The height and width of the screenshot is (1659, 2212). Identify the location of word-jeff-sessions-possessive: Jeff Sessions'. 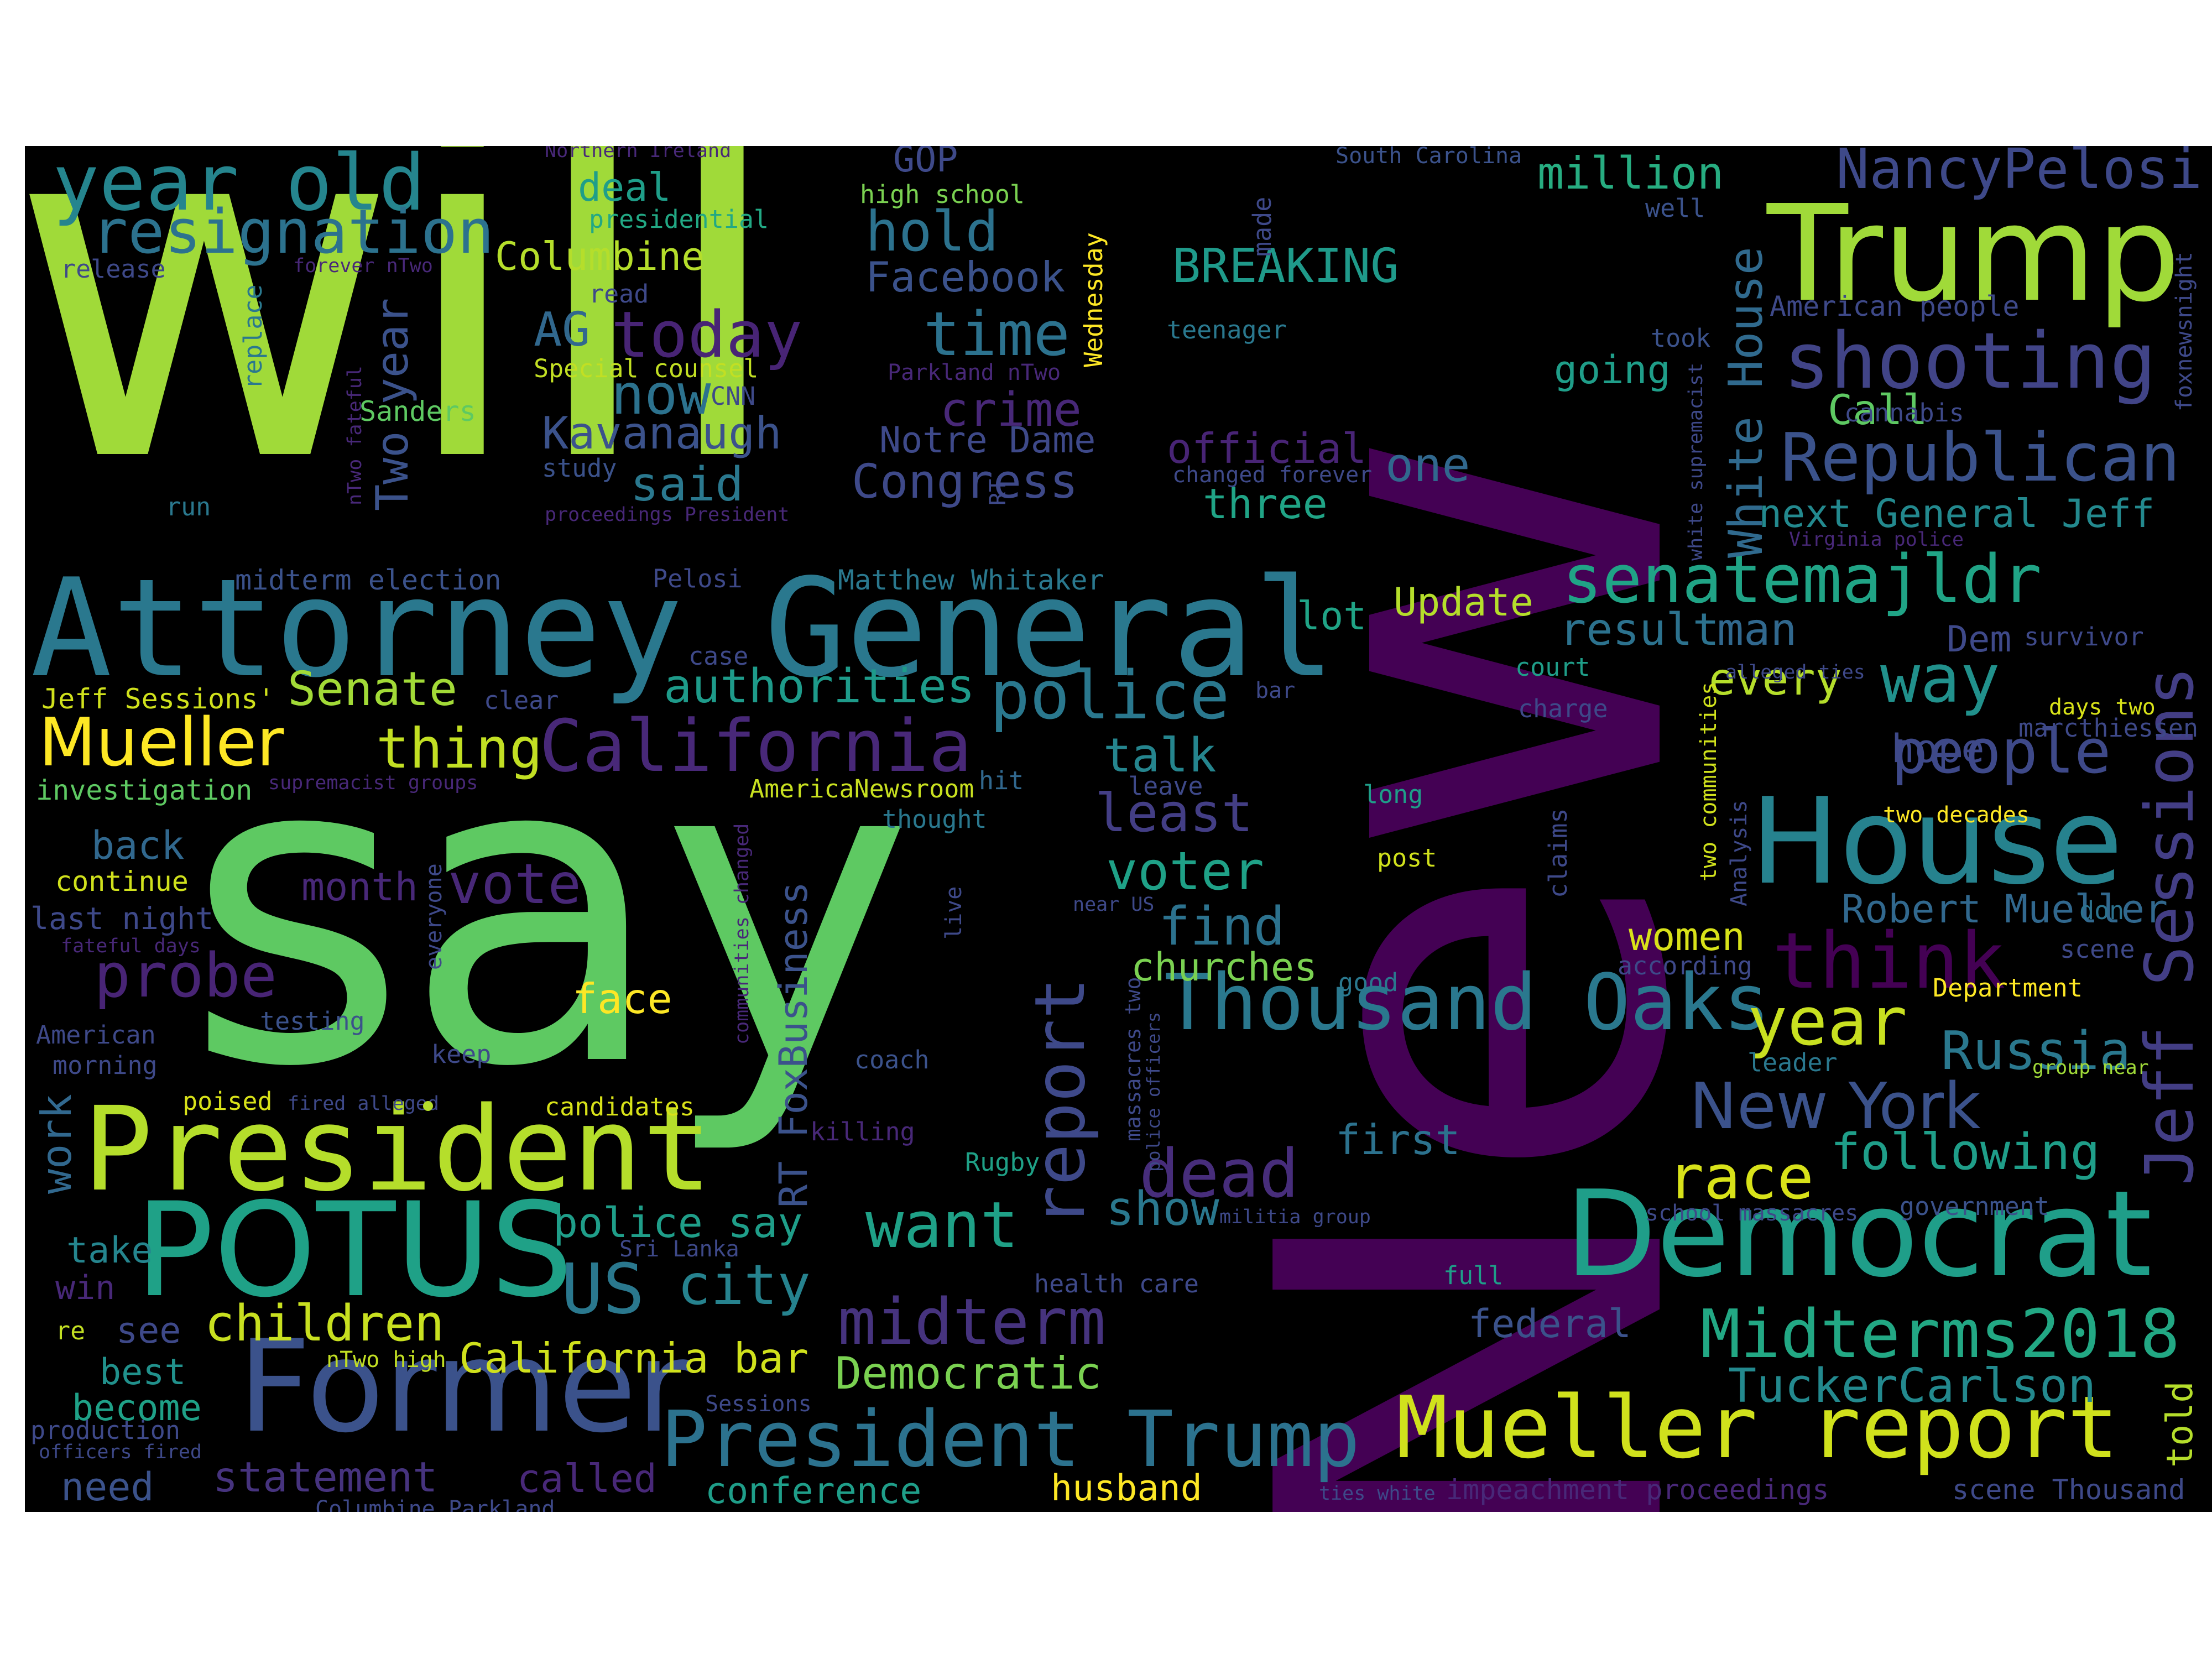
(158, 699).